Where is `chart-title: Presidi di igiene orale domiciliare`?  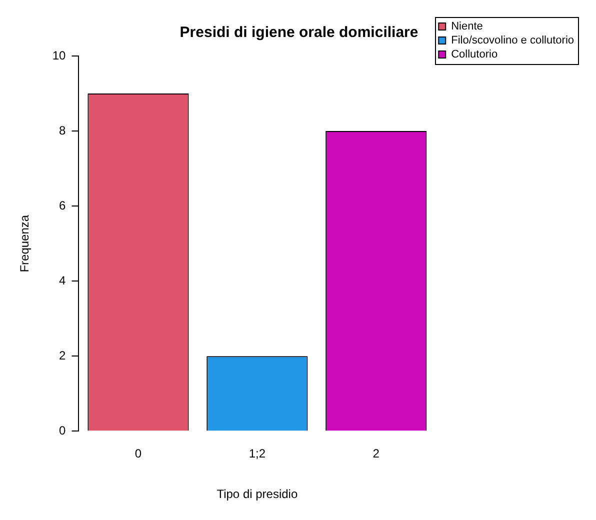 chart-title: Presidi di igiene orale domiciliare is located at coordinates (299, 33).